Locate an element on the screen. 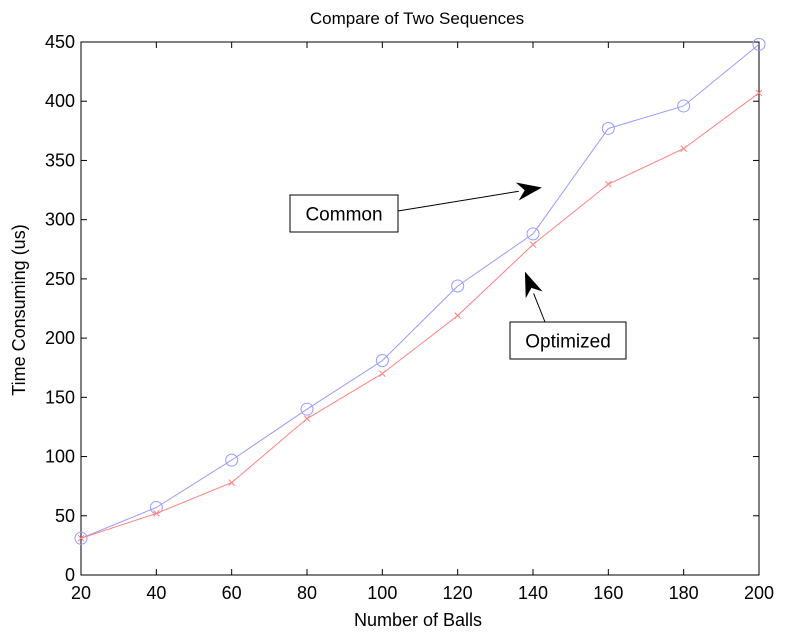  y-tick-label: 0 is located at coordinates (70, 575).